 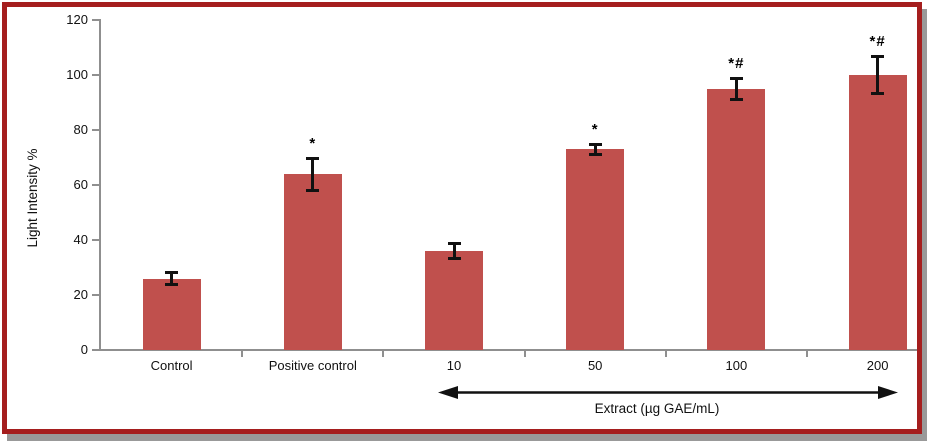 What do you see at coordinates (80, 239) in the screenshot?
I see `y-tick-label: 40` at bounding box center [80, 239].